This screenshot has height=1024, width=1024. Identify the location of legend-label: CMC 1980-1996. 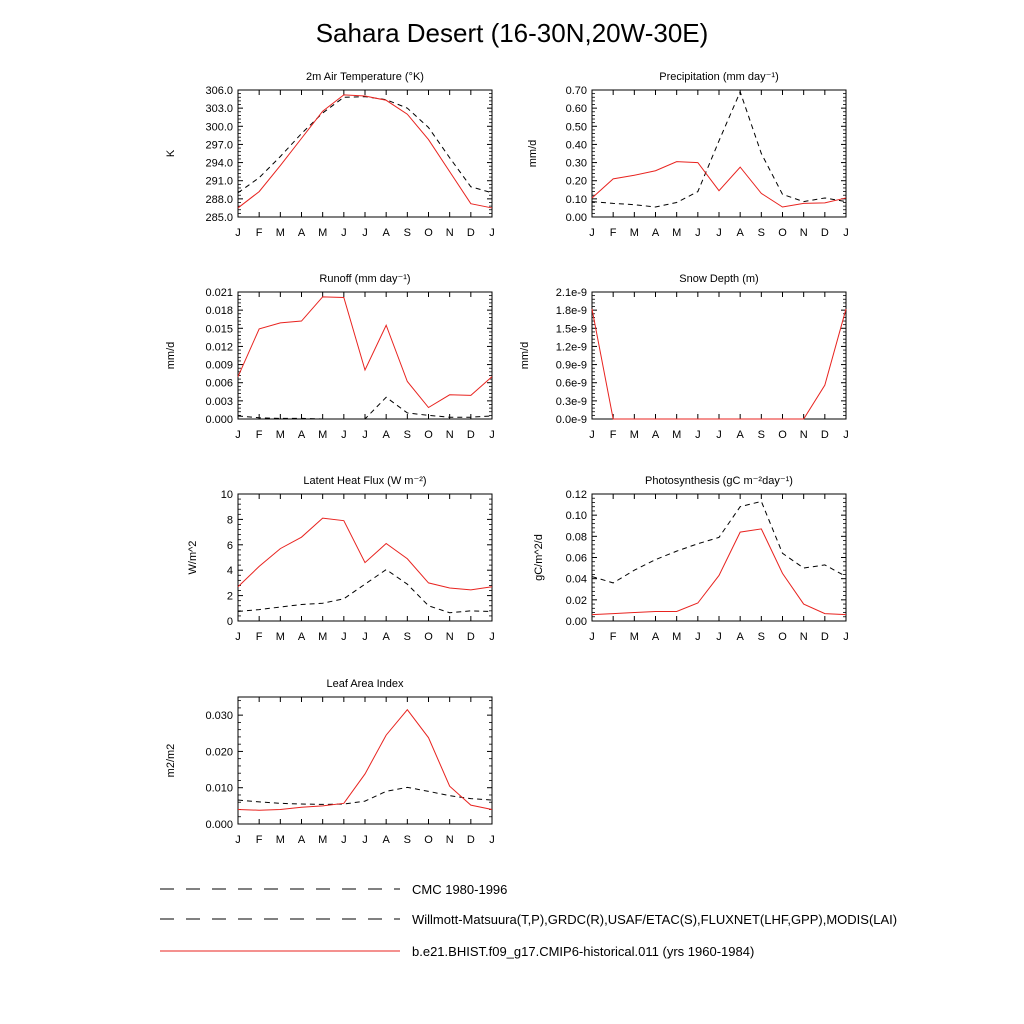
(459, 889).